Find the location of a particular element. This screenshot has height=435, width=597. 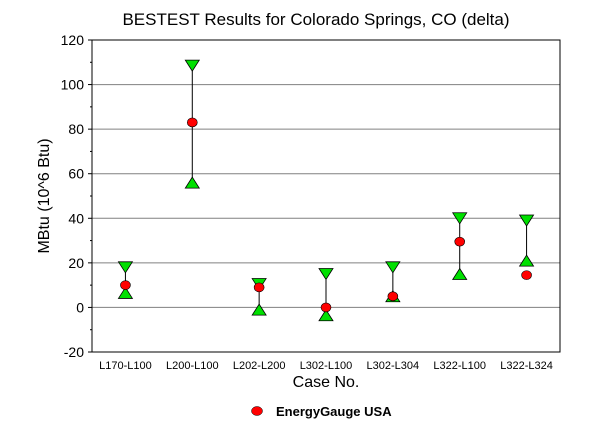

y-tick-label: 120 is located at coordinates (73, 40).